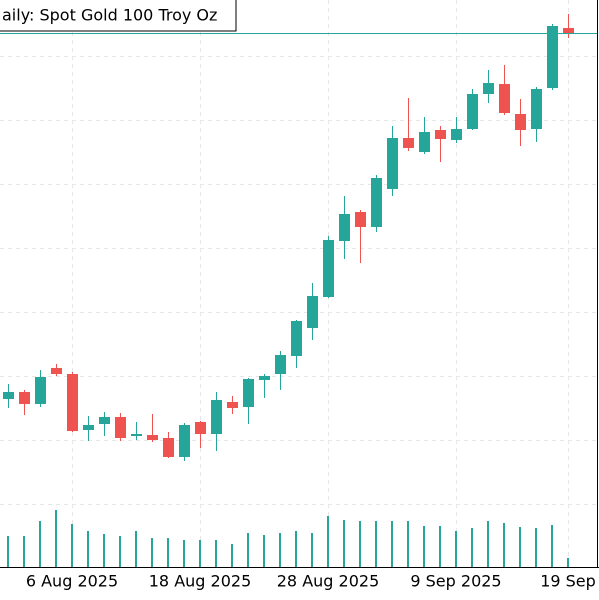 This screenshot has width=599, height=600. What do you see at coordinates (455, 581) in the screenshot?
I see `x-tick-label: 9 Sep 2025` at bounding box center [455, 581].